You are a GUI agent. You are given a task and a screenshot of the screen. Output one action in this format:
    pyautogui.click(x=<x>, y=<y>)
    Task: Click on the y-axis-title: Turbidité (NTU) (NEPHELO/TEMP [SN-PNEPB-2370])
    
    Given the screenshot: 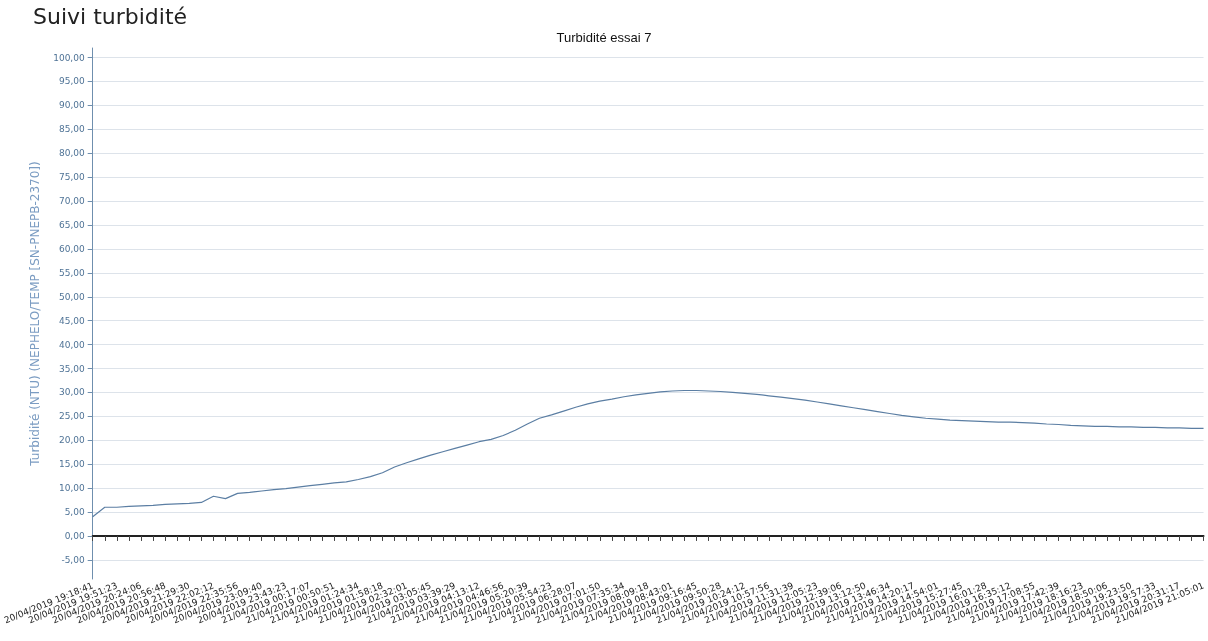 What is the action you would take?
    pyautogui.click(x=34, y=314)
    